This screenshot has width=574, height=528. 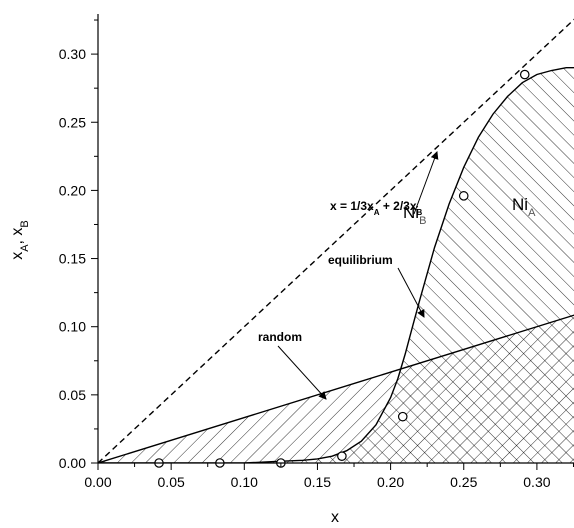 I want to click on y-axis-title-sep: ,, so click(x=17, y=240).